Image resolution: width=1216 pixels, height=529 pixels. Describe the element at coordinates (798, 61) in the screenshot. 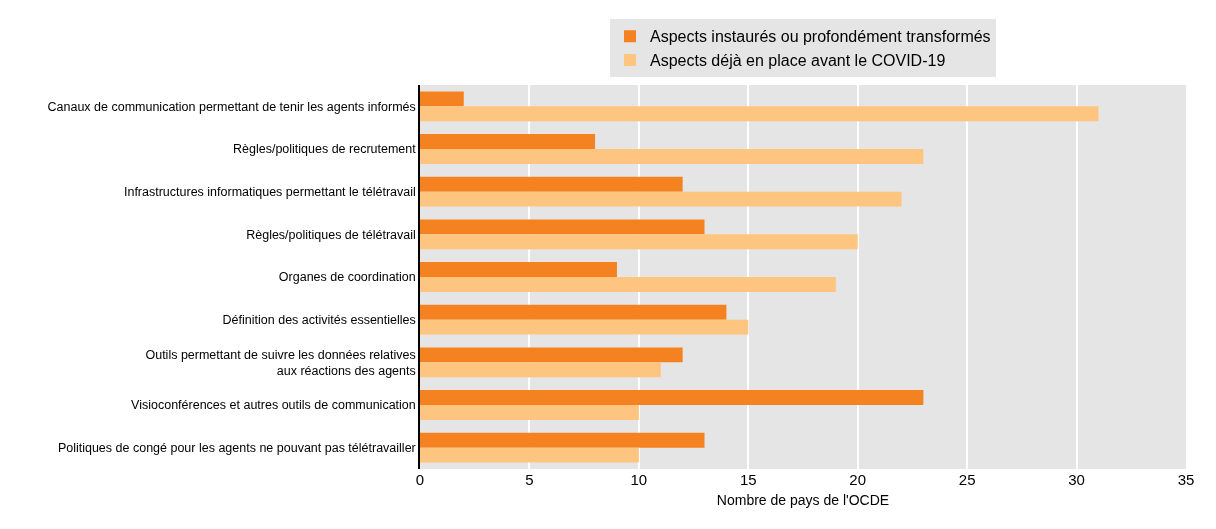

I see `legend-label: Aspects déjà en place avant le COVID-19` at that location.